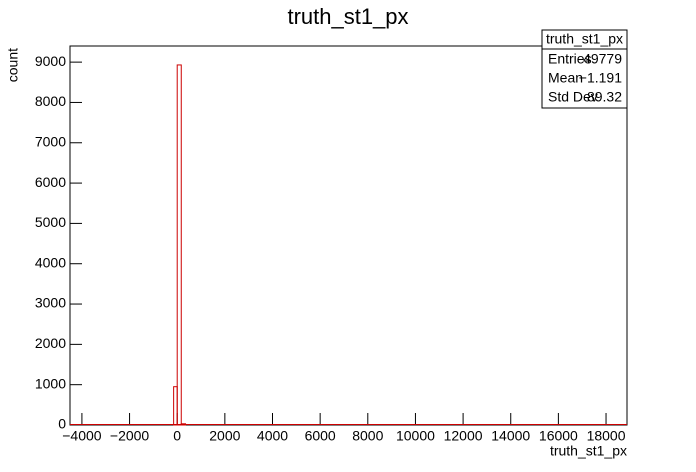 The height and width of the screenshot is (472, 696). Describe the element at coordinates (463, 436) in the screenshot. I see `x-tick-label: 12000` at that location.